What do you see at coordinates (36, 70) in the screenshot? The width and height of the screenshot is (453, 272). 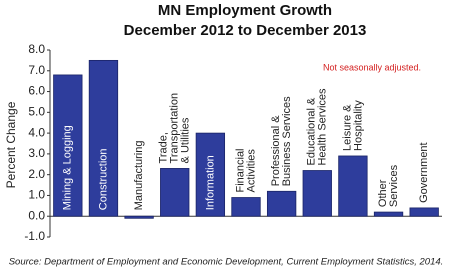 I see `y-tick-label: 7.0` at bounding box center [36, 70].